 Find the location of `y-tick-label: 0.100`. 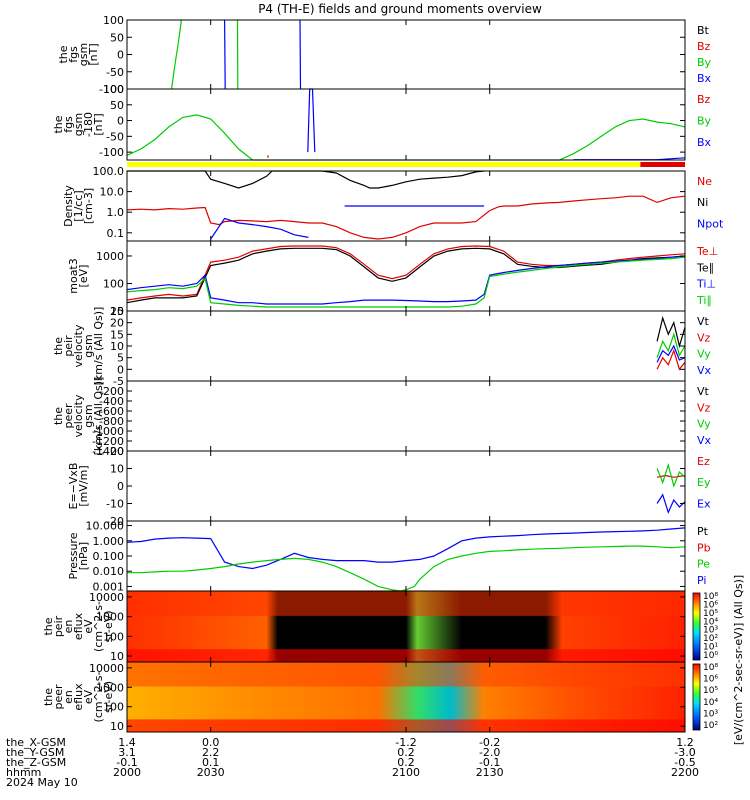

y-tick-label: 0.100 is located at coordinates (109, 556).